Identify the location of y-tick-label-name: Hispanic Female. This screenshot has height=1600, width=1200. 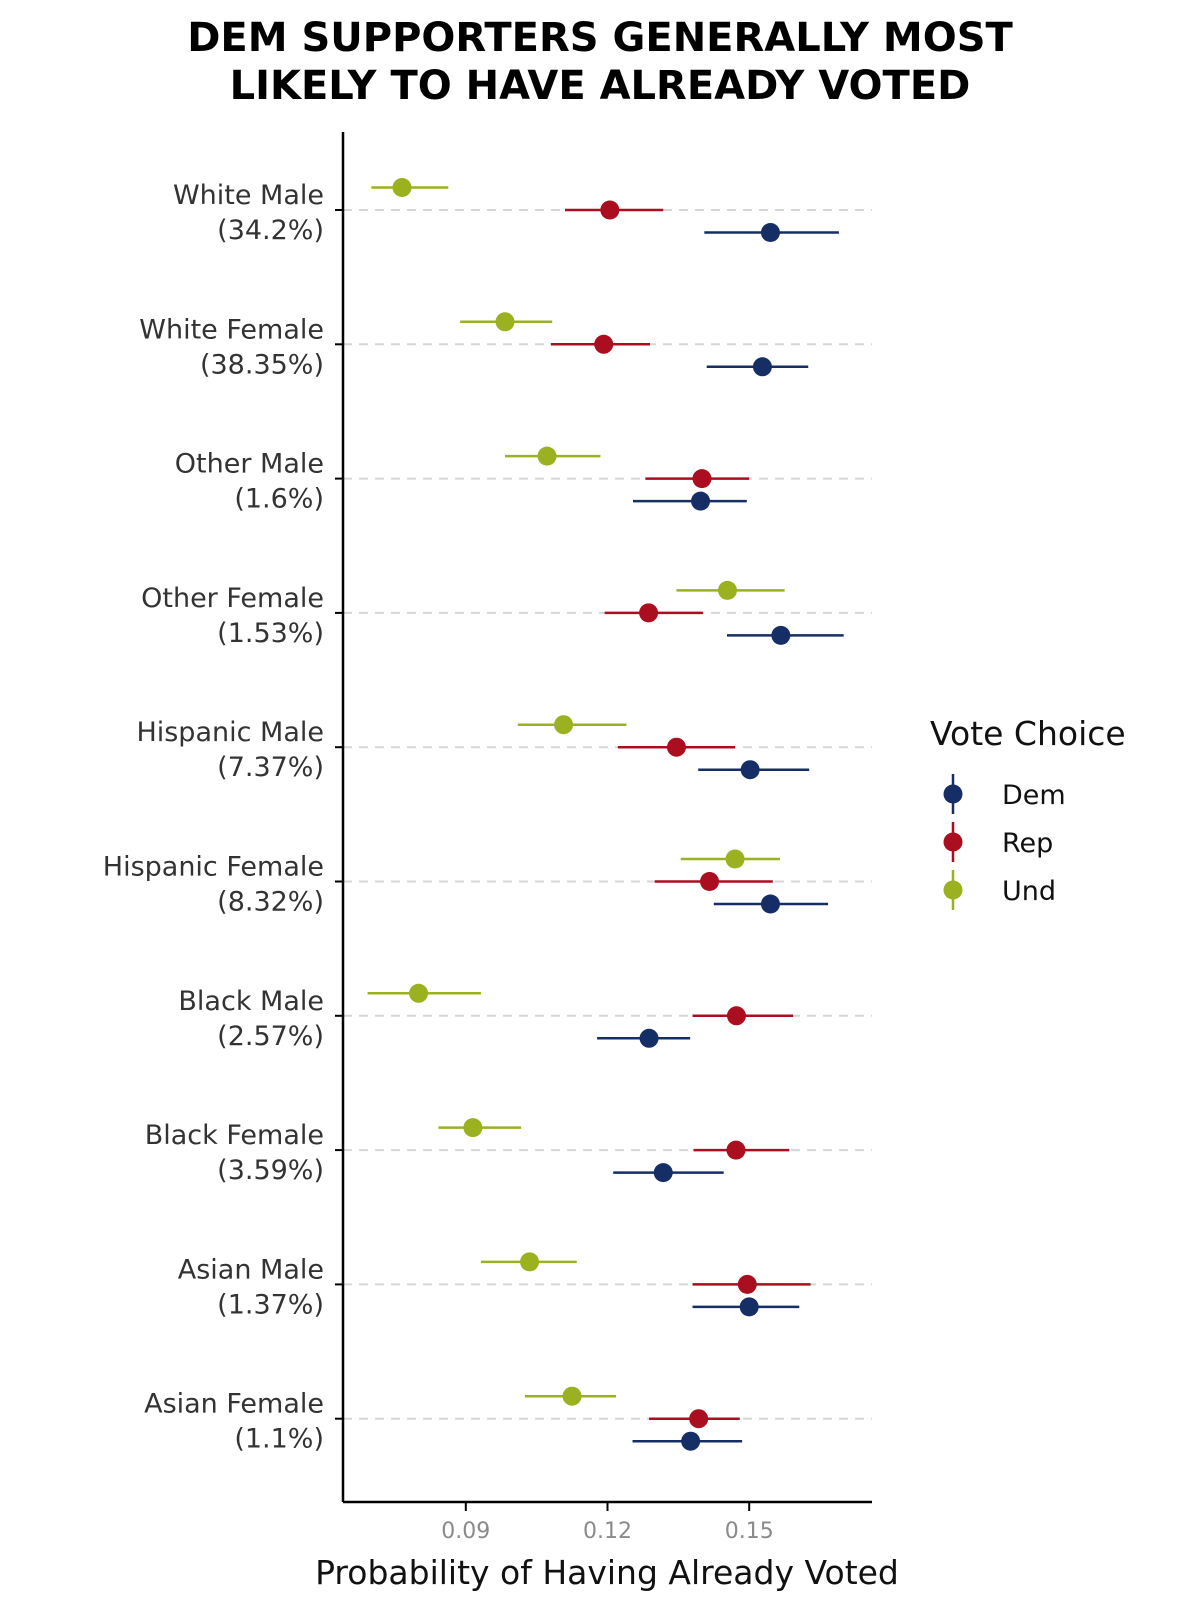
(213, 867).